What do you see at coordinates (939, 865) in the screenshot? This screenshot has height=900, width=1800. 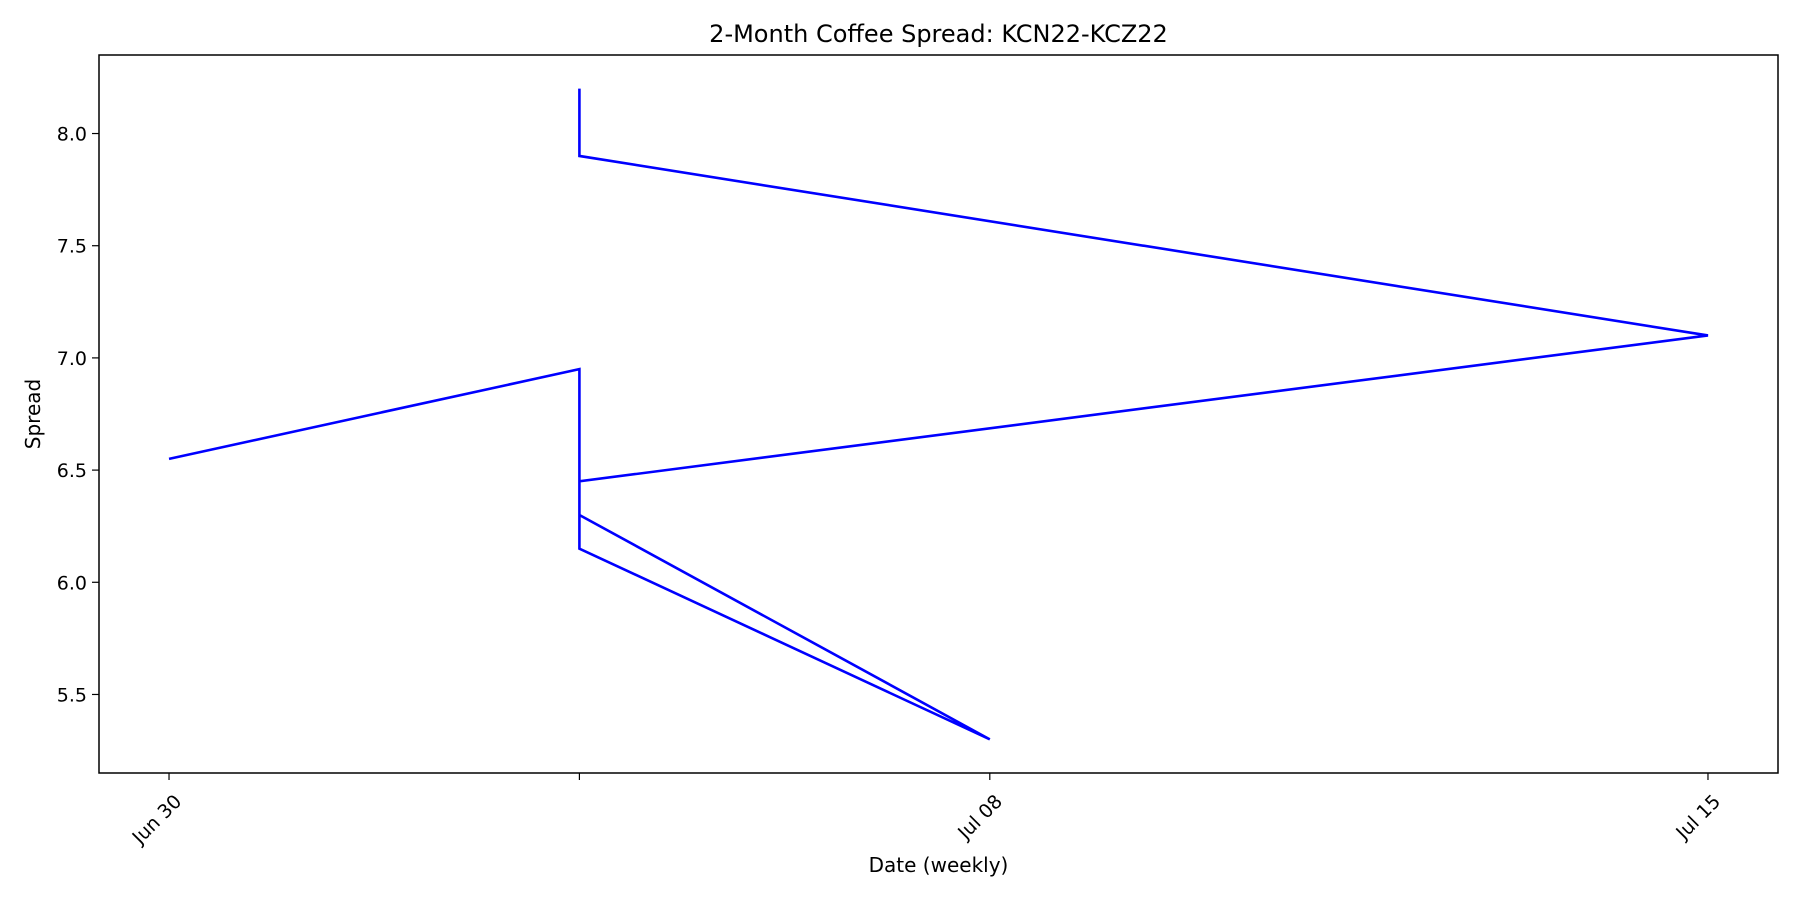 I see `x-axis-label: Date (weekly)` at bounding box center [939, 865].